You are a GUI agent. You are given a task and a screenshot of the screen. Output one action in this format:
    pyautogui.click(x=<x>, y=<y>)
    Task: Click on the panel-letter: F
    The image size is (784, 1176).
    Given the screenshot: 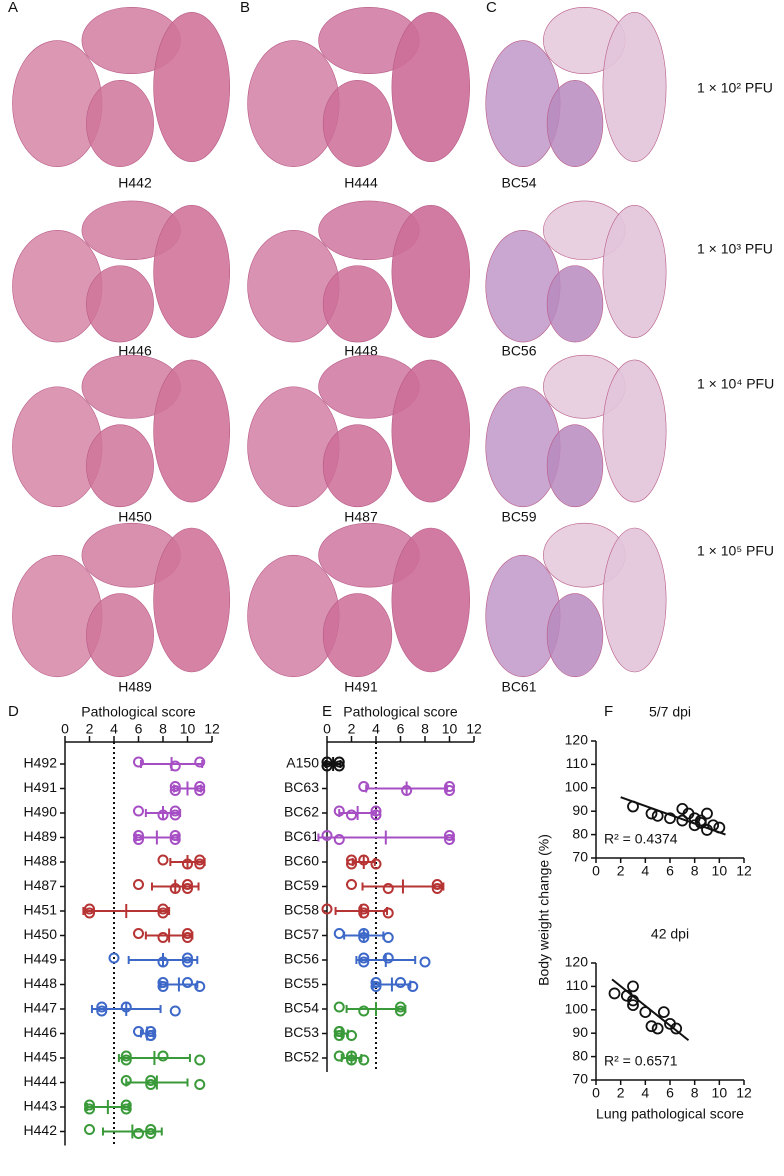 What is the action you would take?
    pyautogui.click(x=608, y=711)
    